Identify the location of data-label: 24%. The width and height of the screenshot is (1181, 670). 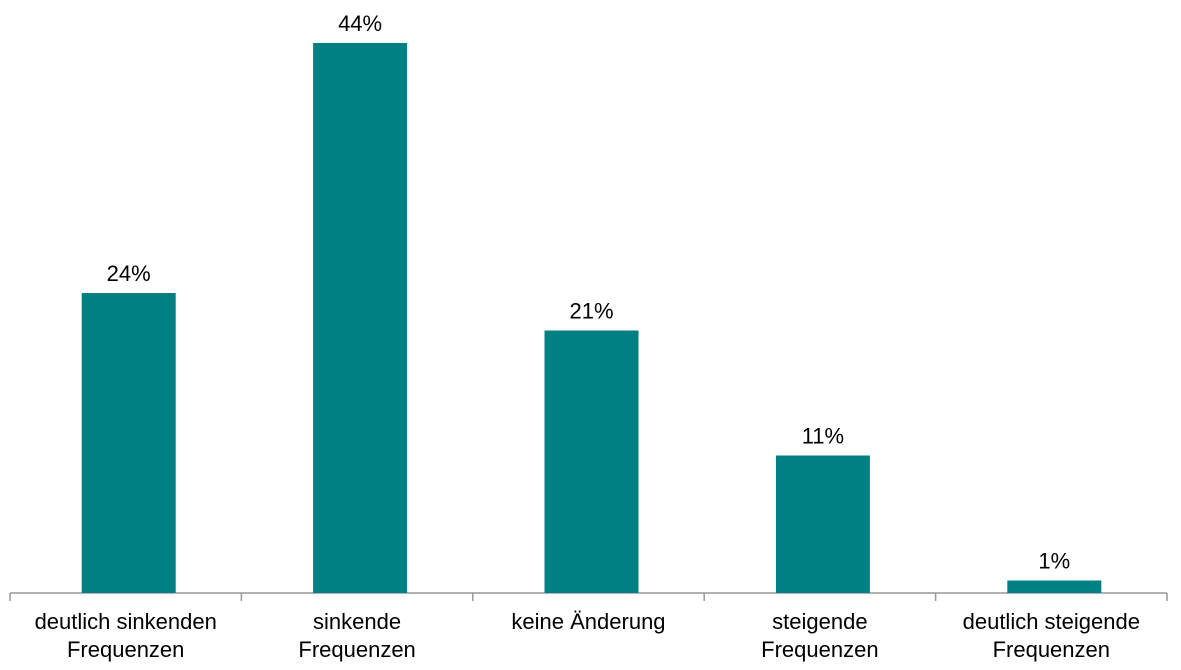
(129, 273).